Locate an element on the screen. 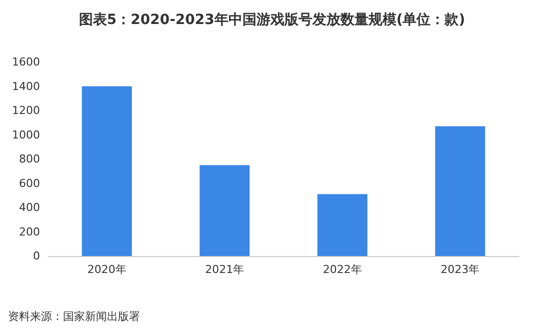  x-tick-label: 2021年 is located at coordinates (224, 269).